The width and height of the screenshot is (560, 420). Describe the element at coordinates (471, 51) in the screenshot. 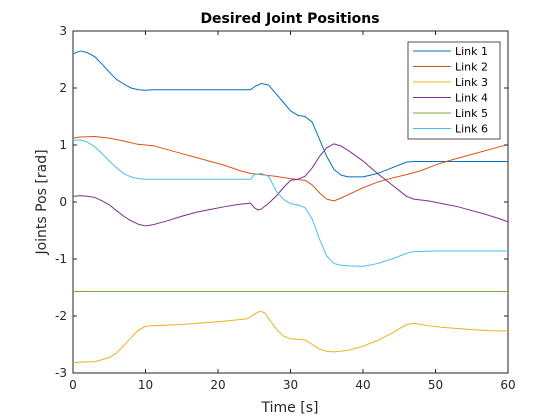

I see `legend-label-1: Link 1` at that location.